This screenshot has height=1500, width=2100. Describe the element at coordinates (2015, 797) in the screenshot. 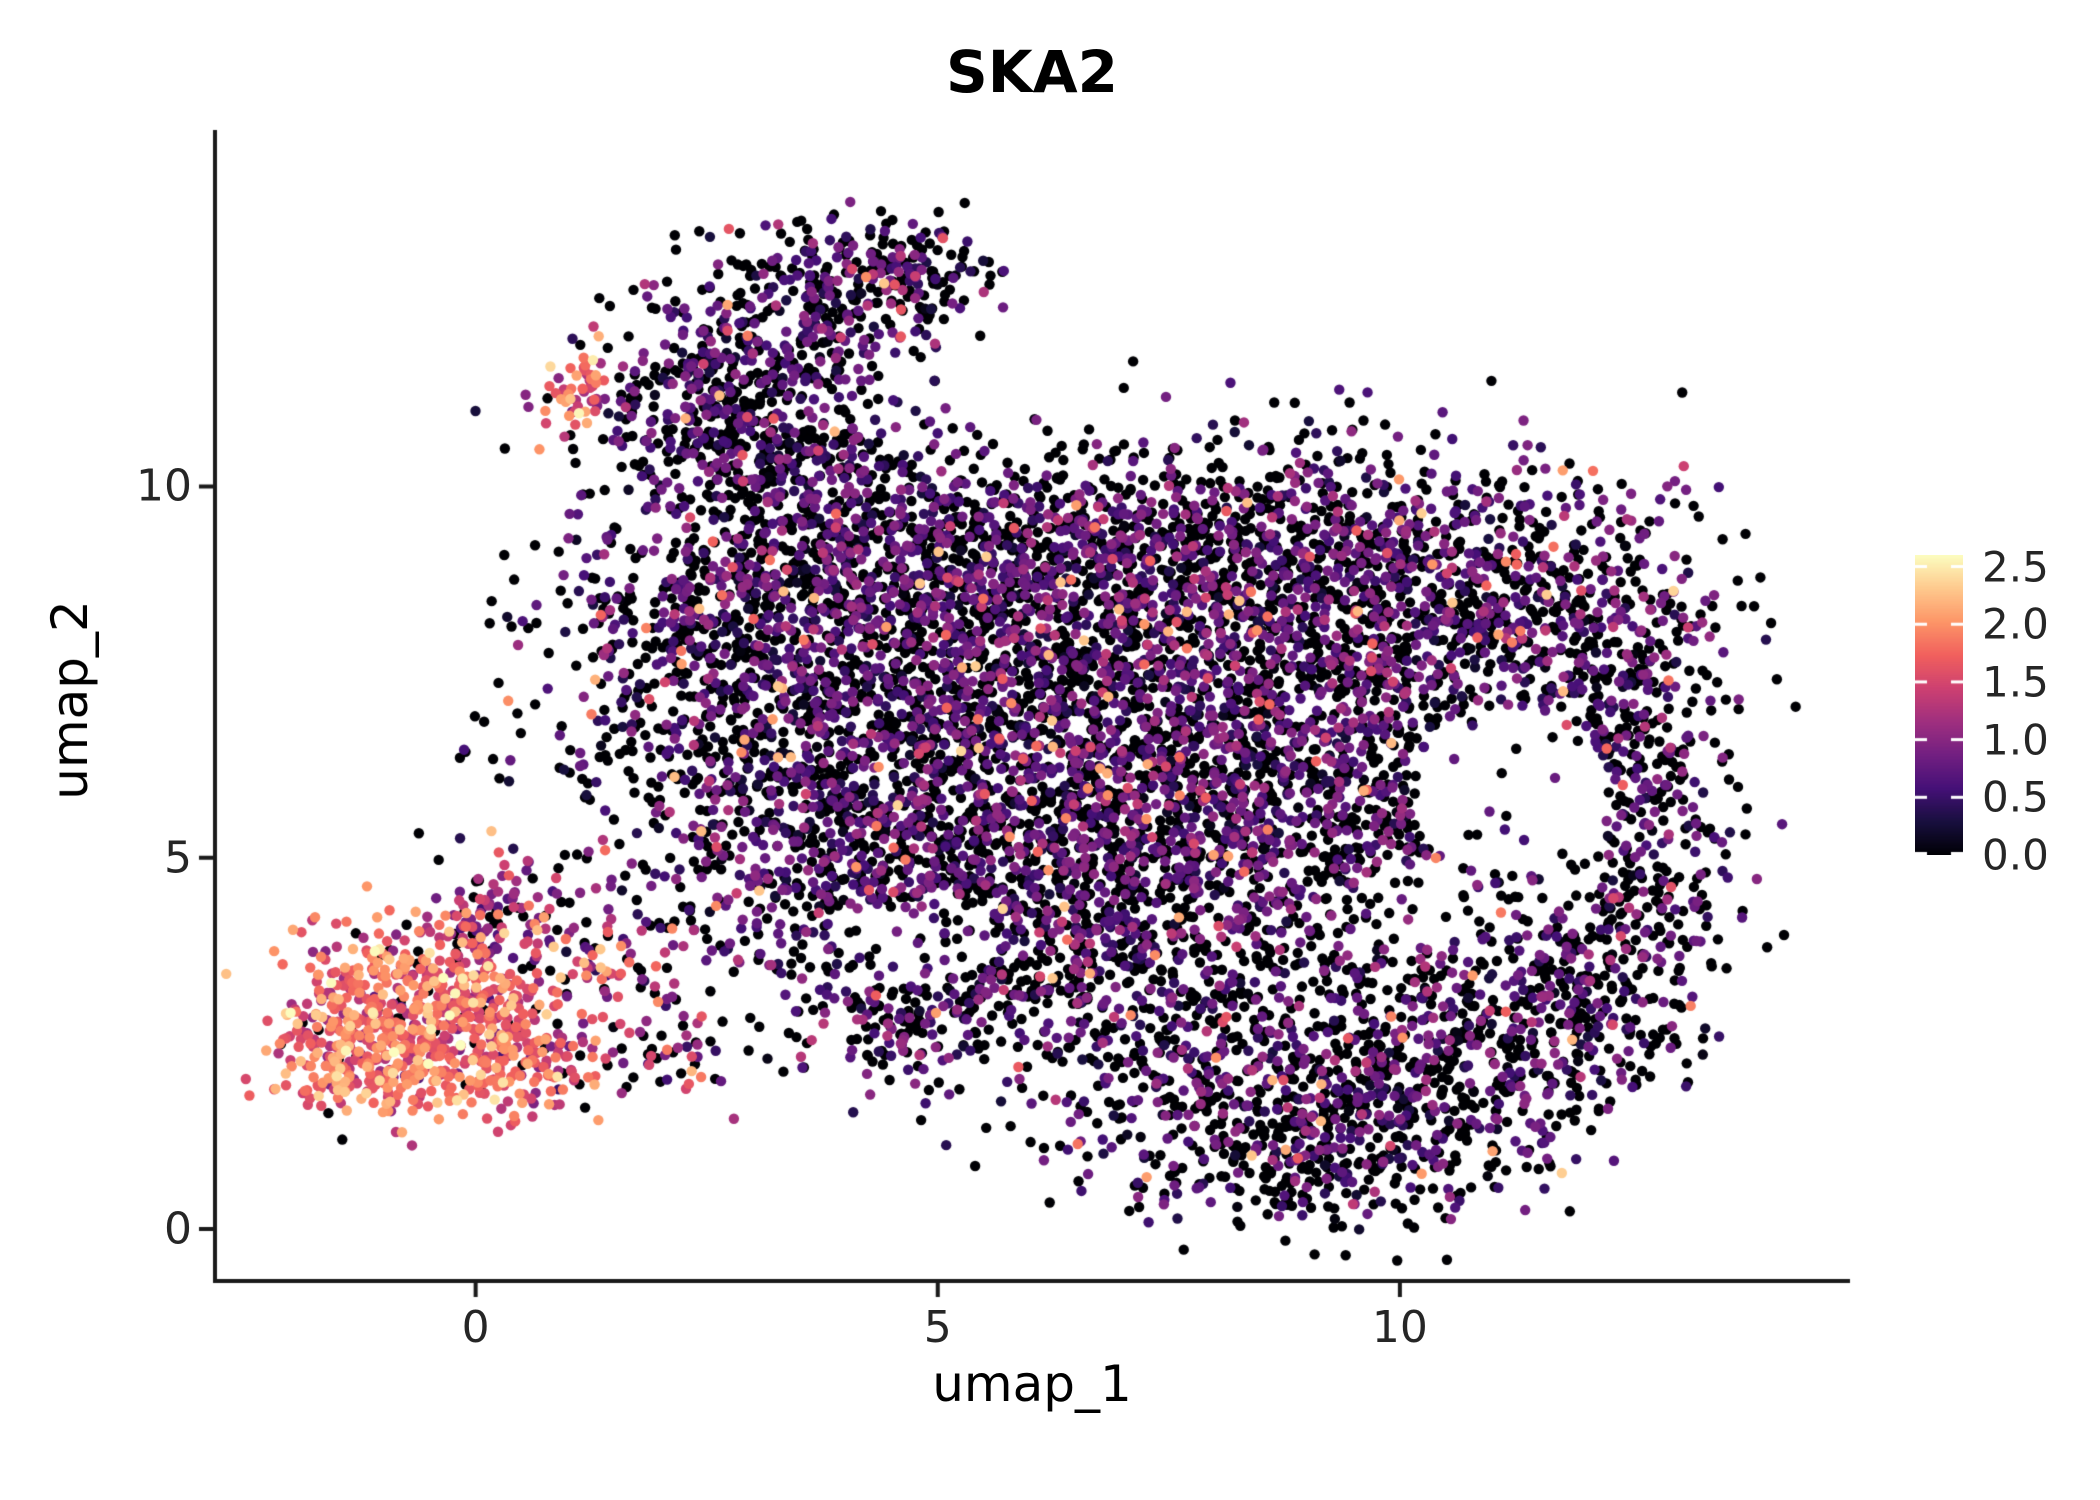

I see `legend-tick-0.5: 0.5` at that location.